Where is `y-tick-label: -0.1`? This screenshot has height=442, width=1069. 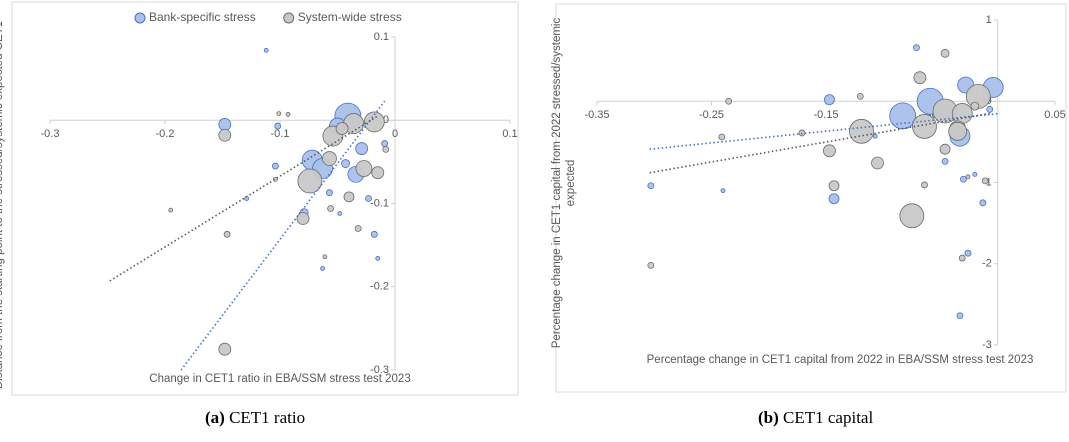 y-tick-label: -0.1 is located at coordinates (379, 203).